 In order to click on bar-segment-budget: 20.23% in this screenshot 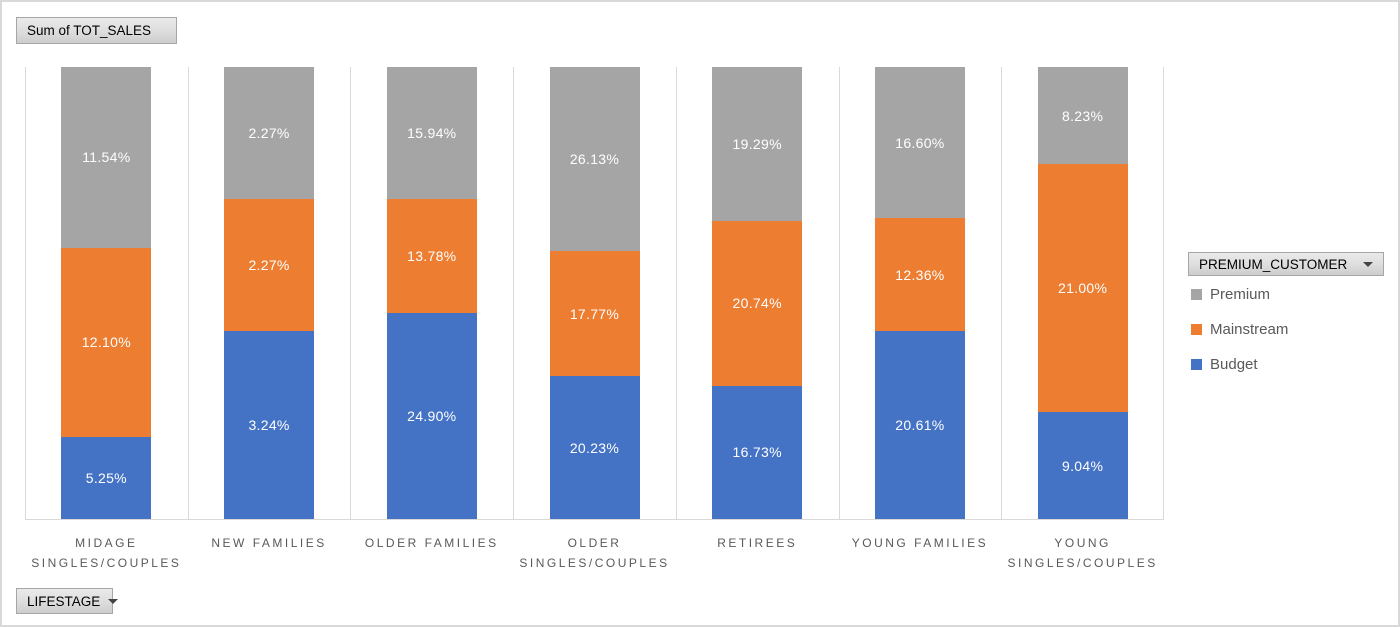, I will do `click(594, 447)`.